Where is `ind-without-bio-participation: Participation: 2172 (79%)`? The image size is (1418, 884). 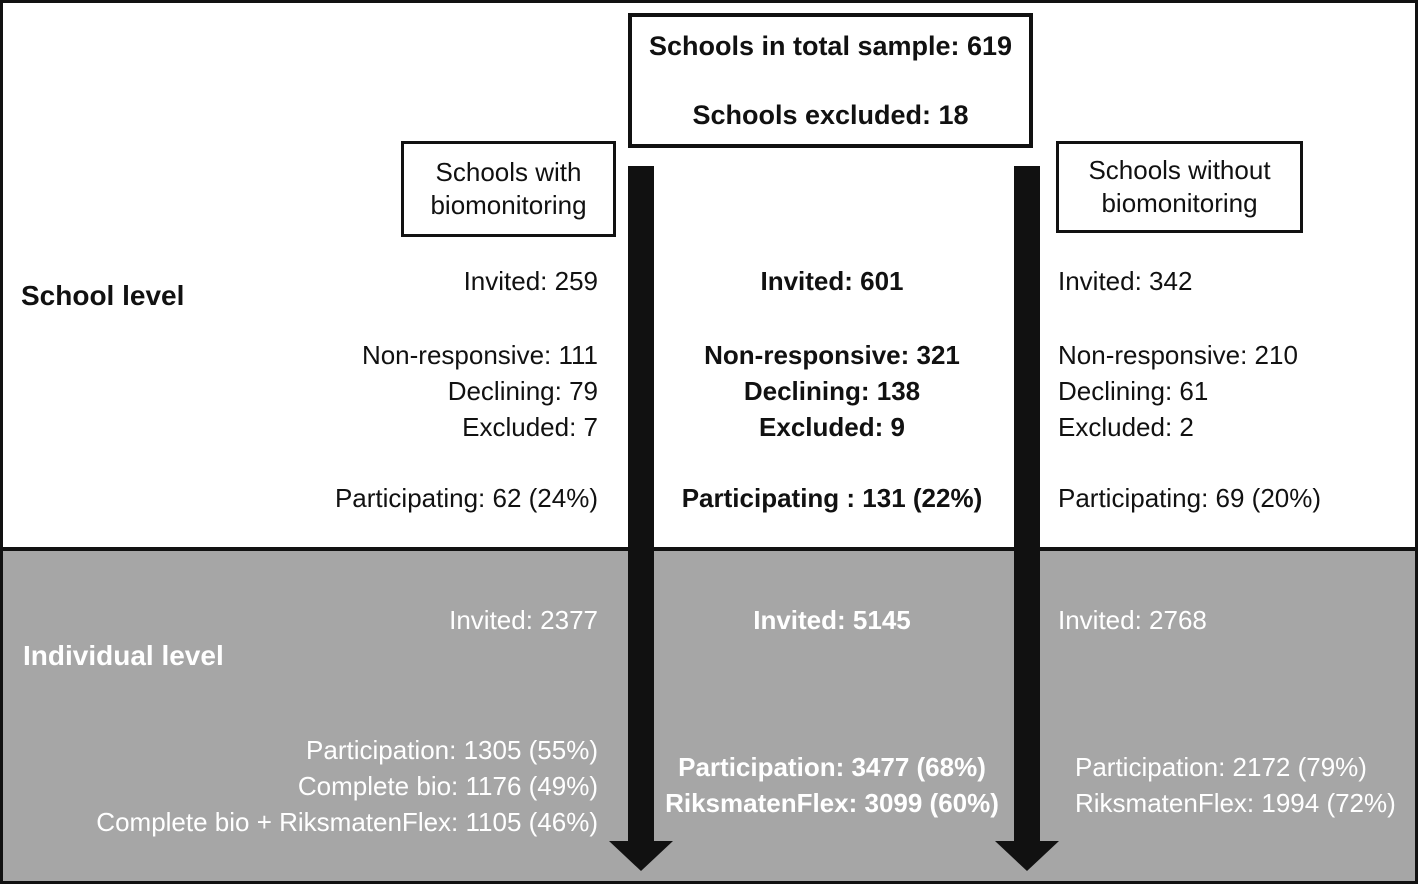
ind-without-bio-participation: Participation: 2172 (79%) is located at coordinates (1221, 767).